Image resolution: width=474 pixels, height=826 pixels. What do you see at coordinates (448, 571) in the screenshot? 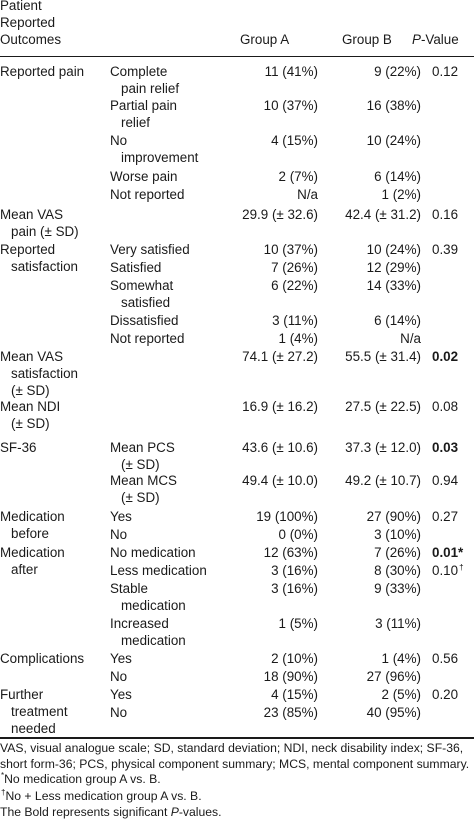
I see `p-value: 0.10†` at bounding box center [448, 571].